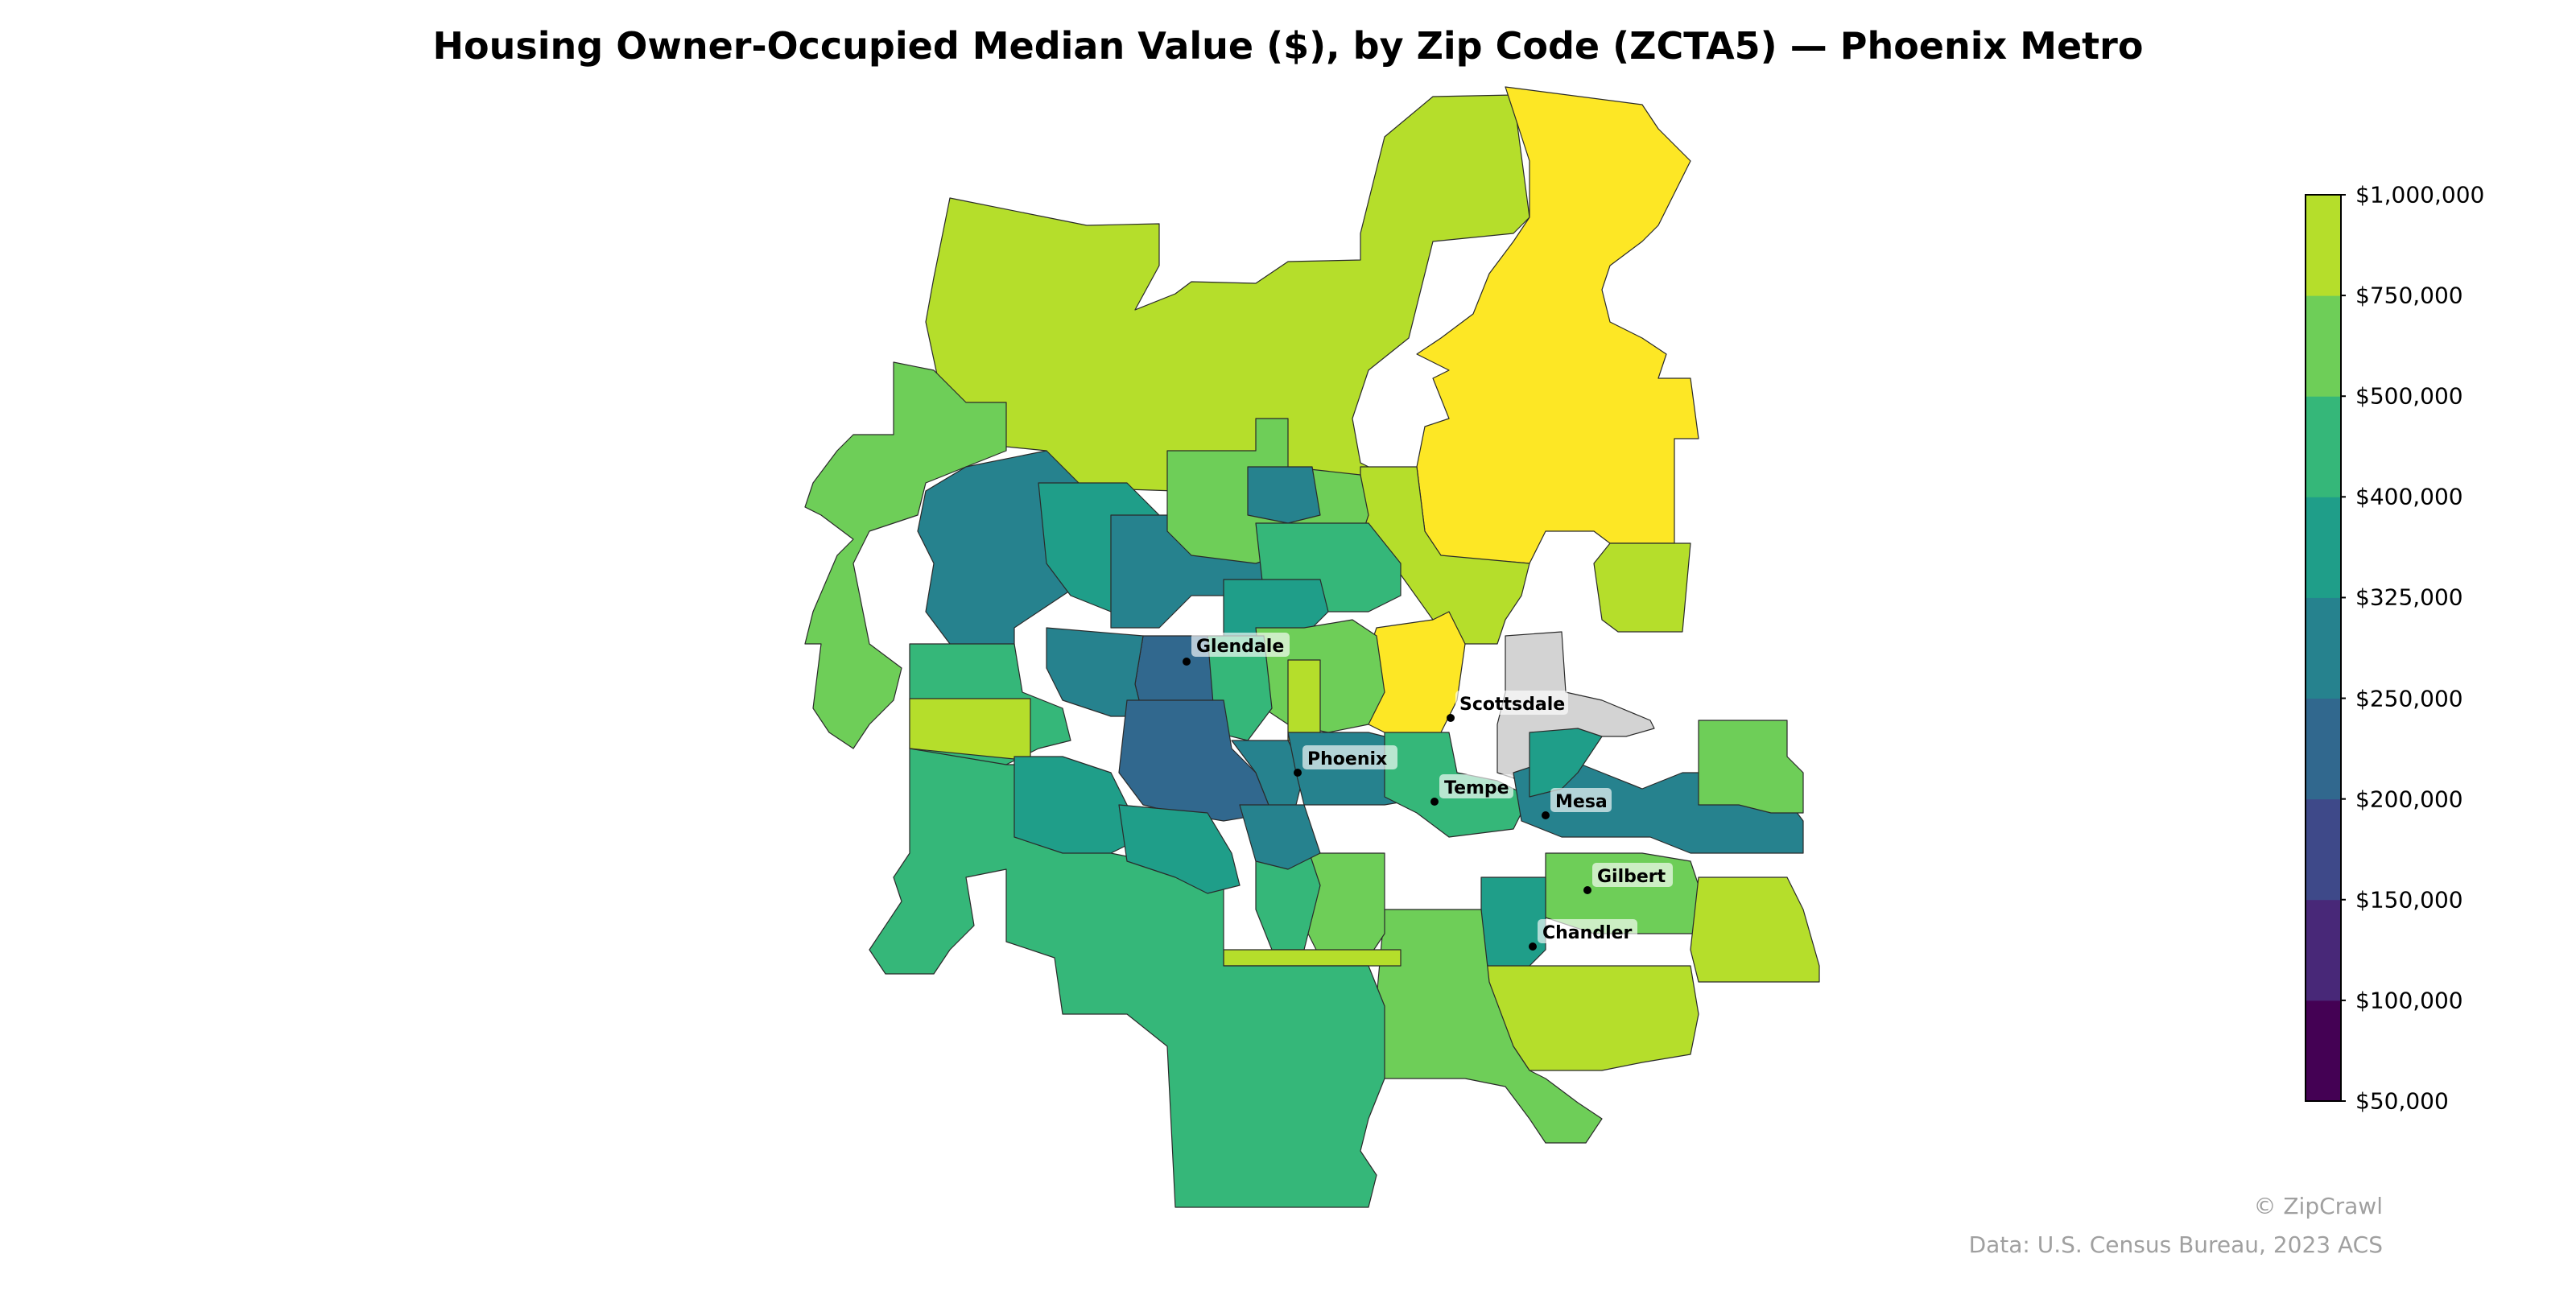  I want to click on colorbar-tick-label: $150,000, so click(2409, 900).